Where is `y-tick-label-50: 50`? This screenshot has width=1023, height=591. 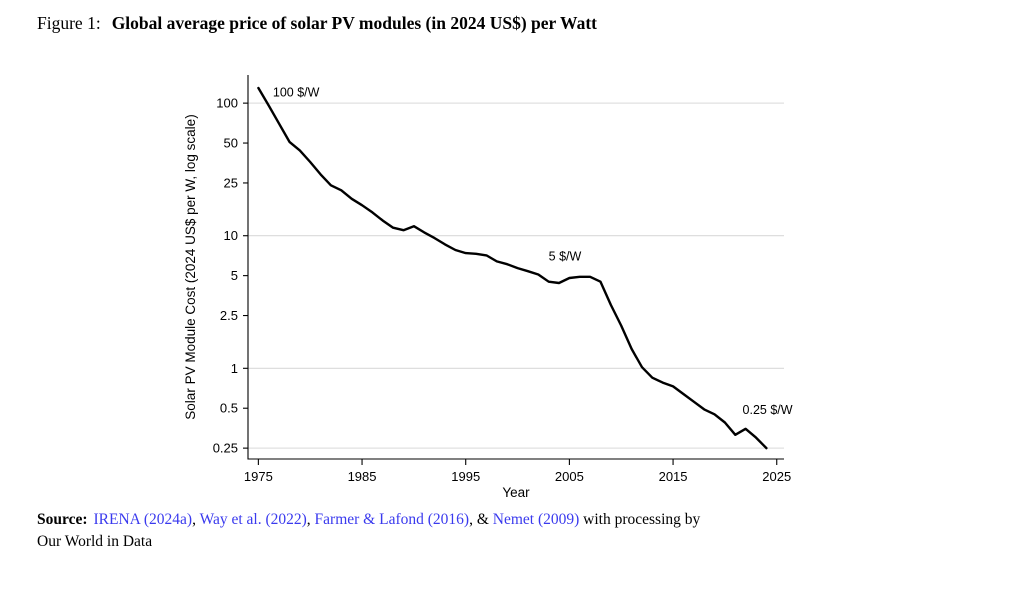 y-tick-label-50: 50 is located at coordinates (231, 143).